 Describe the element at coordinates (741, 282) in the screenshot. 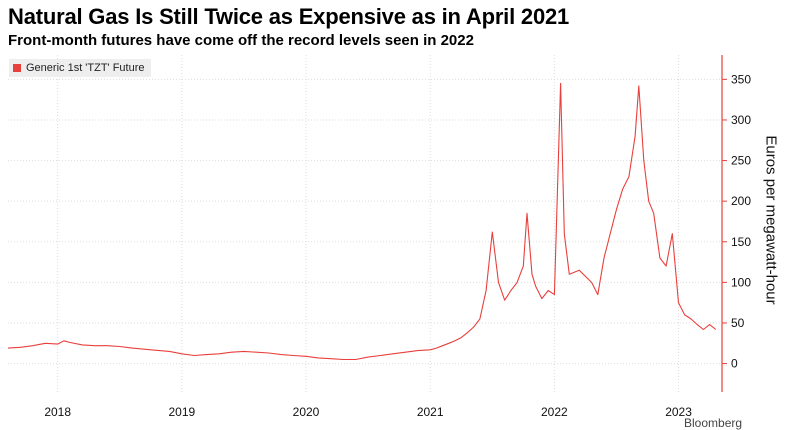

I see `y-tick-label-100: 100` at that location.